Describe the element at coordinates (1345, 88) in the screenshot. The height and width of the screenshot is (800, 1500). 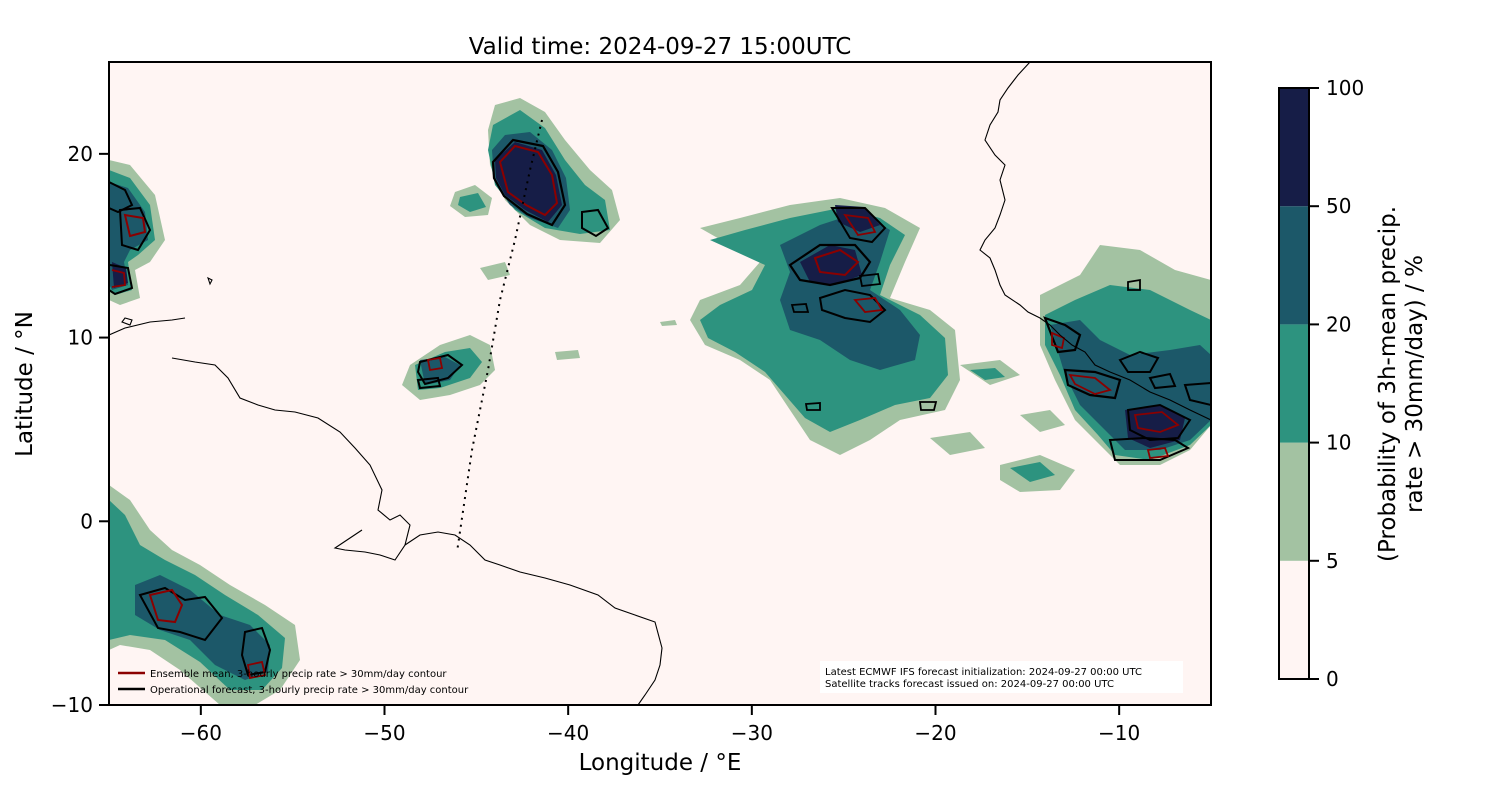
I see `colorbar-tick-label: 100` at that location.